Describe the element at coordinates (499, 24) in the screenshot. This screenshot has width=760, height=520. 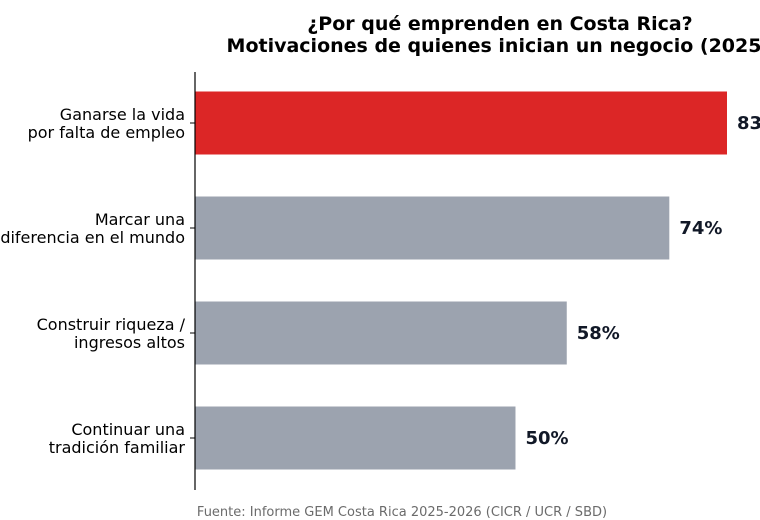
I see `chart-title-line-1: ¿Por qué emprenden en Costa Rica?` at that location.